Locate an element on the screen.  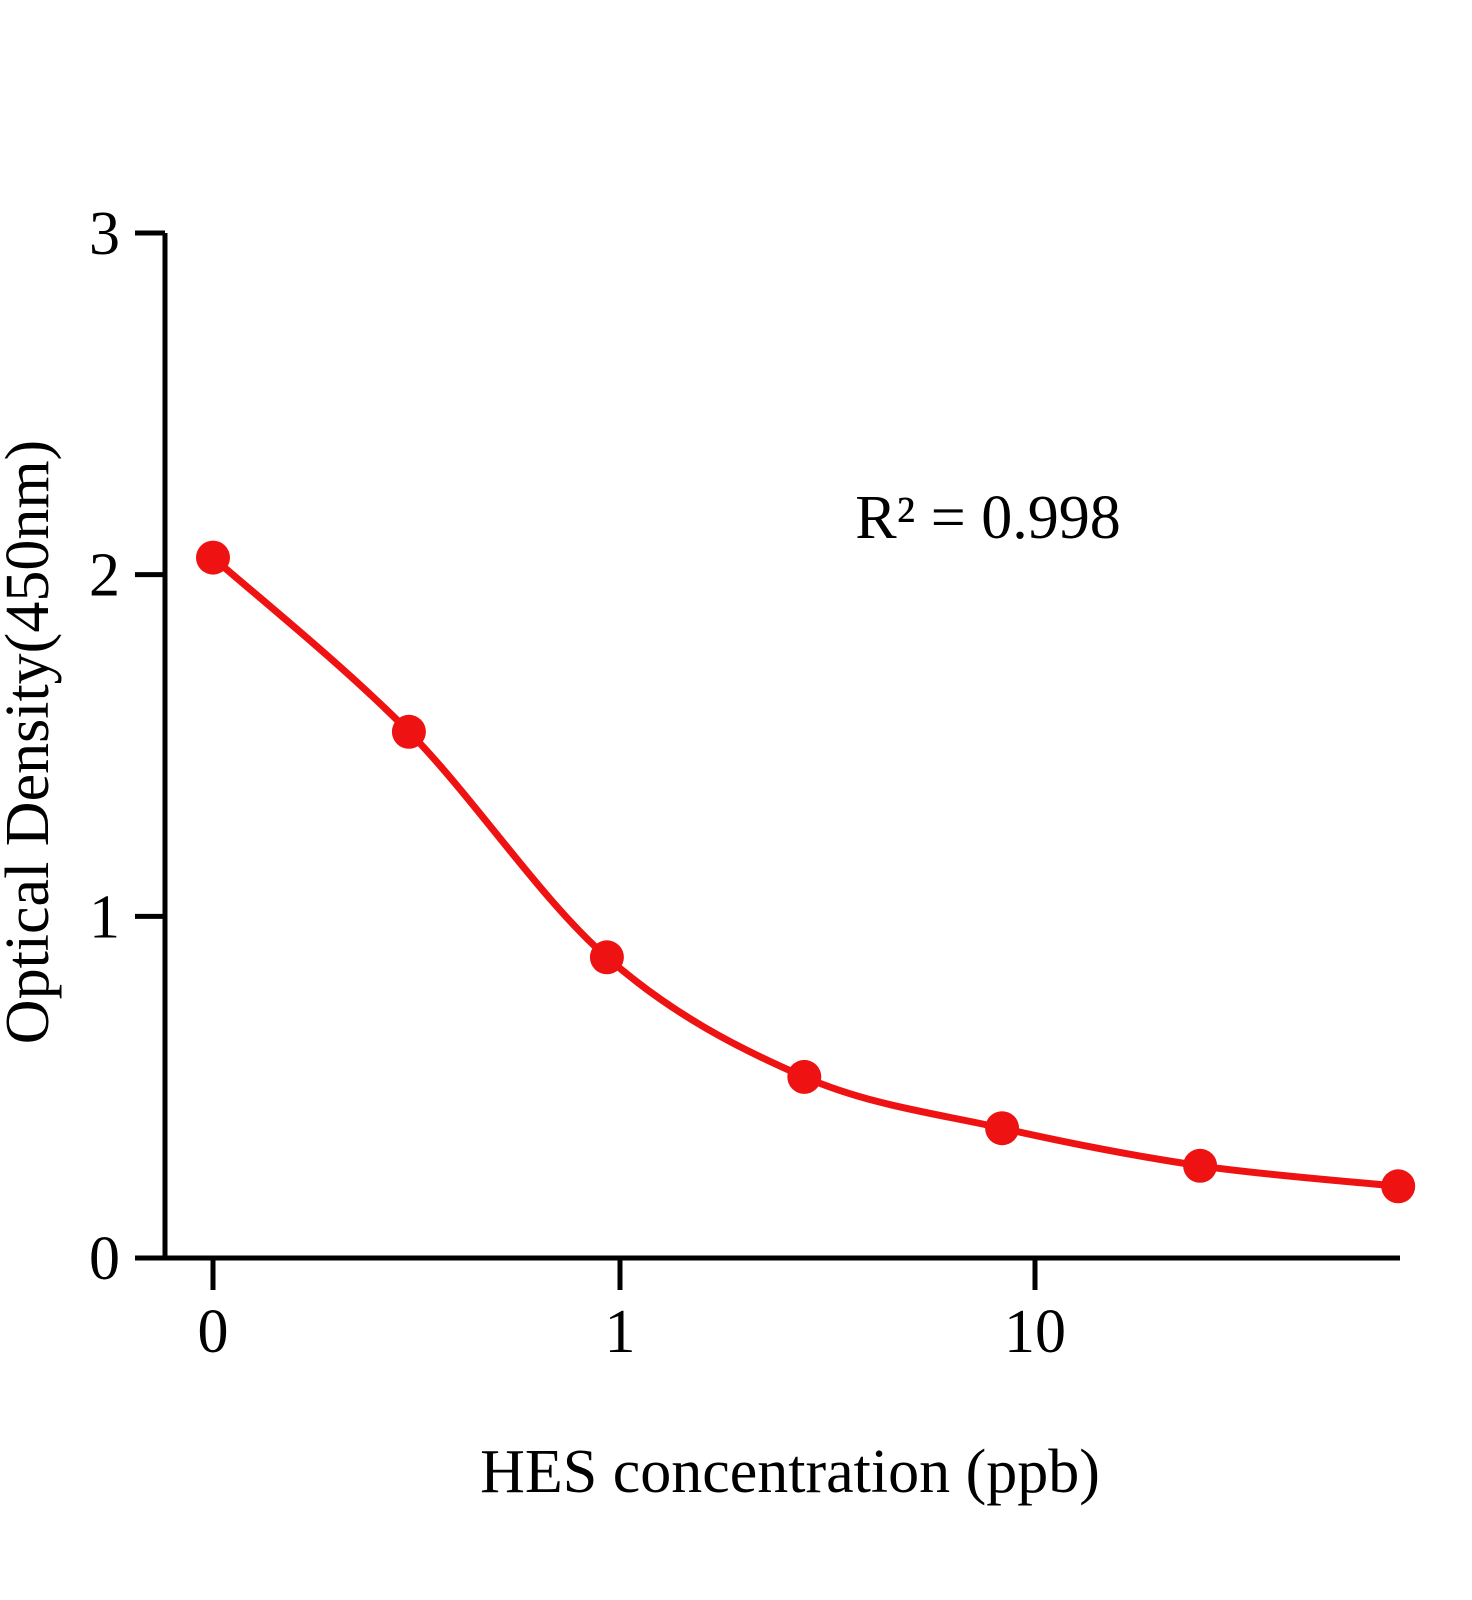
x-tick-label: 0 is located at coordinates (213, 1332).